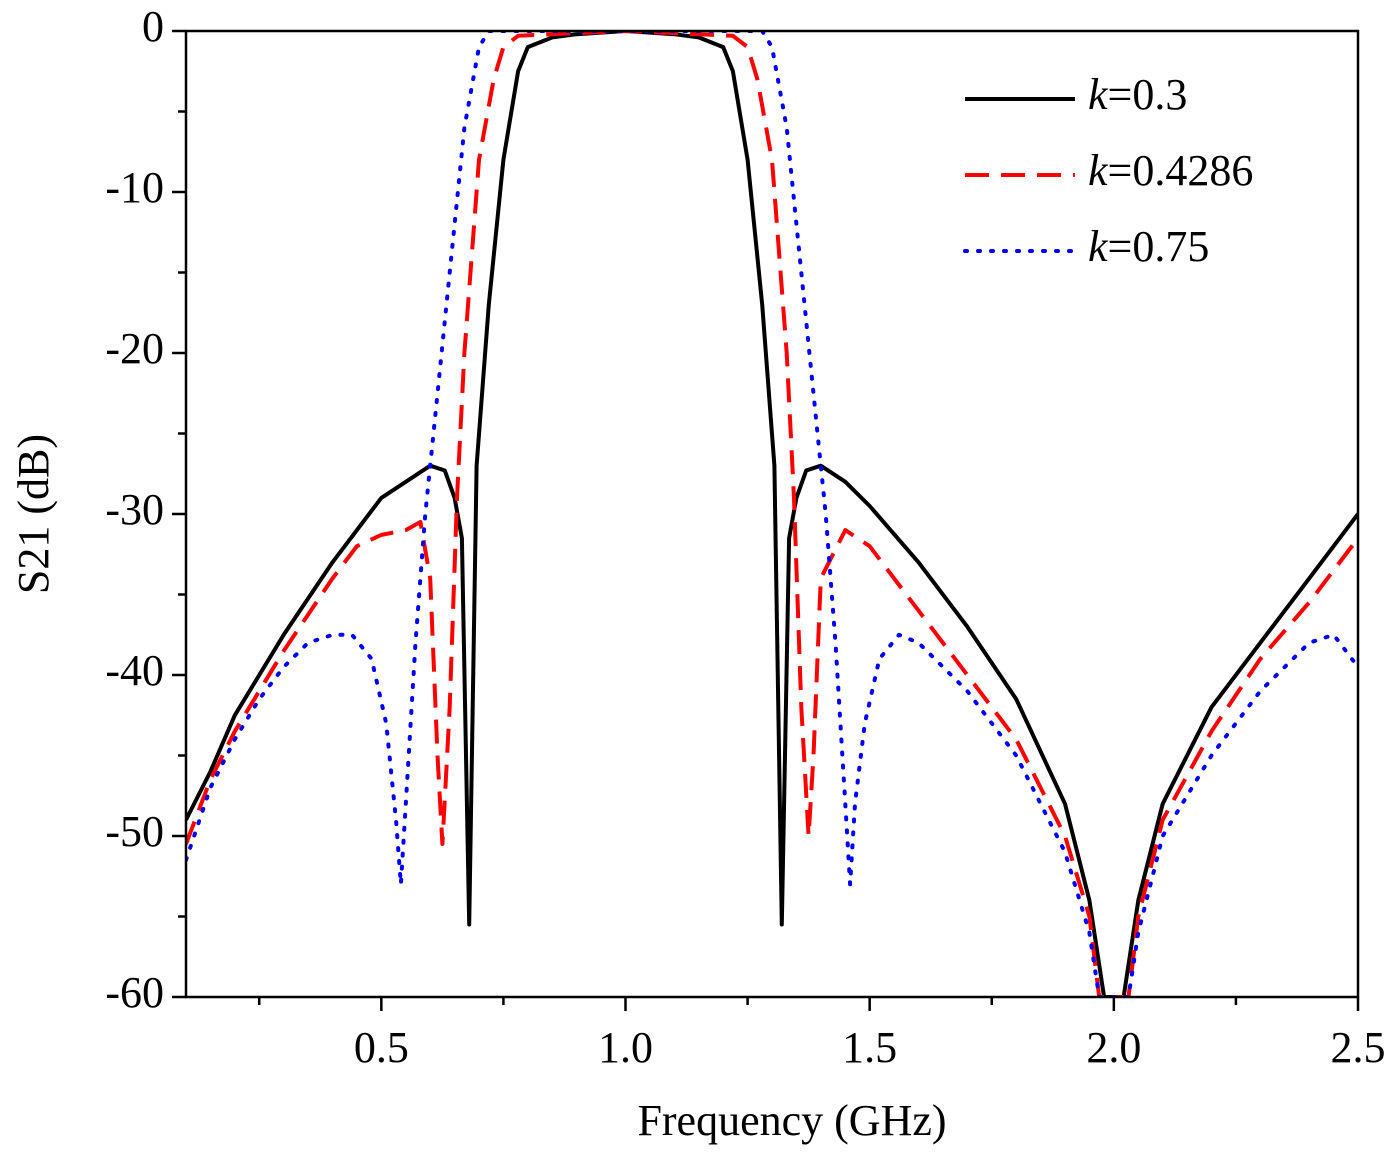 Image resolution: width=1400 pixels, height=1168 pixels. What do you see at coordinates (134, 187) in the screenshot?
I see `y-tick-label: -10` at bounding box center [134, 187].